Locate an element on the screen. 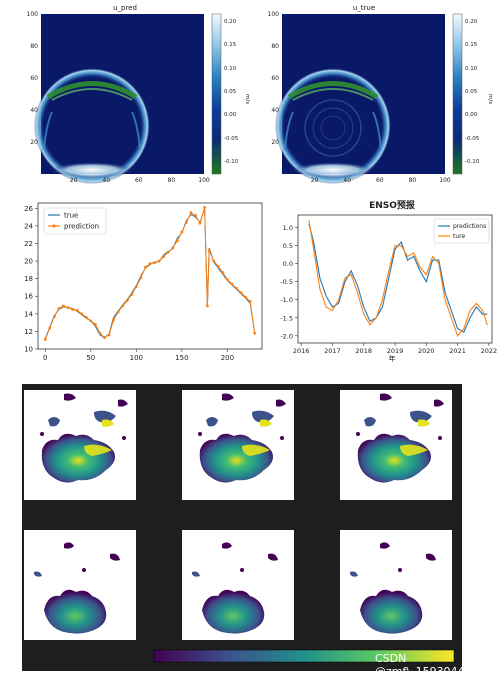 This screenshot has width=501, height=678. watermark: CSDN @zmf\_1593044088 is located at coordinates (430, 665).